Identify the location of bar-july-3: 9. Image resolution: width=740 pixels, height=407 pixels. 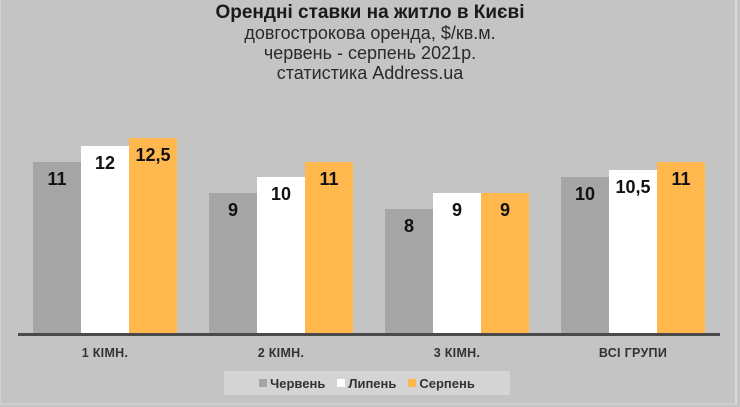
(457, 263).